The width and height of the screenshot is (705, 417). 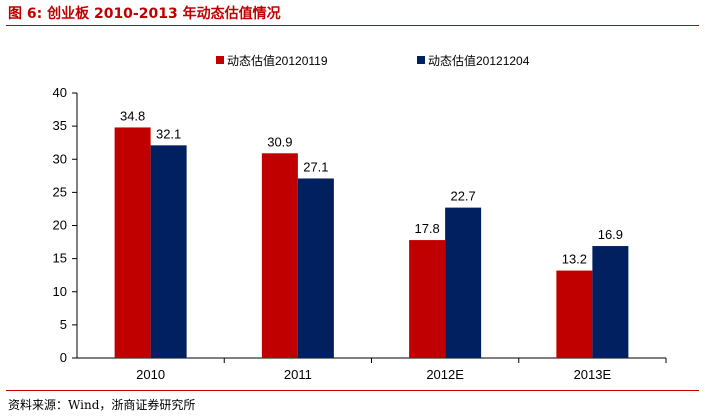 What do you see at coordinates (60, 191) in the screenshot?
I see `y-tick-label: 25` at bounding box center [60, 191].